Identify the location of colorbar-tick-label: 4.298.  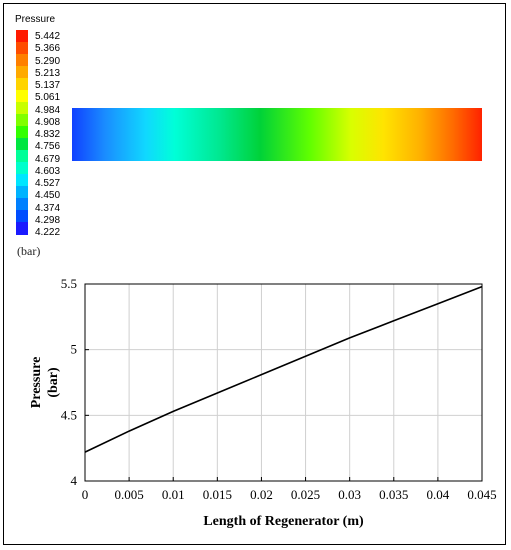
(48, 220).